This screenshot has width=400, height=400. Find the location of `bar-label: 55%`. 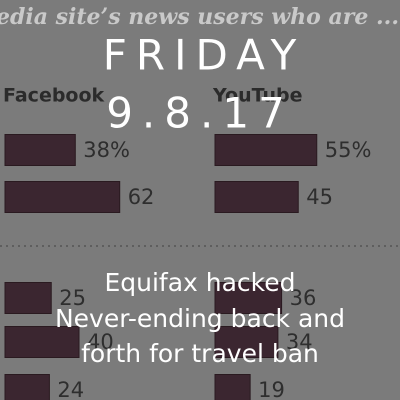

bar-label: 55% is located at coordinates (348, 150).